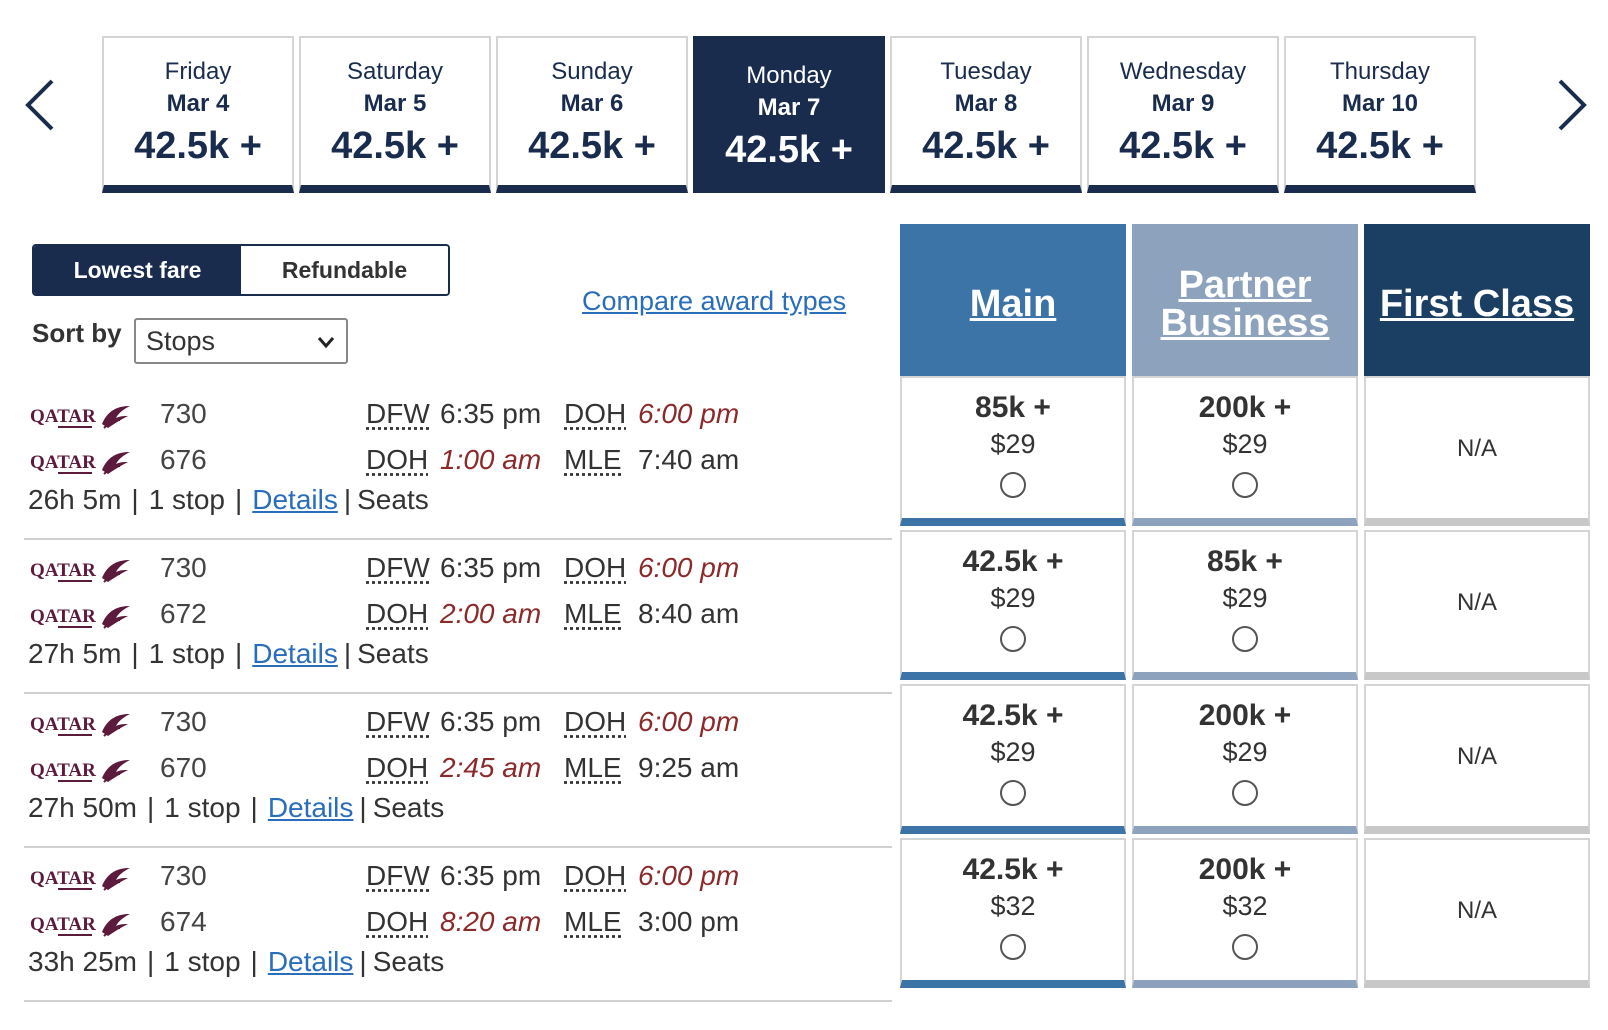 The width and height of the screenshot is (1608, 1030). Describe the element at coordinates (1477, 304) in the screenshot. I see `cabin-header-first-class: First Class` at that location.